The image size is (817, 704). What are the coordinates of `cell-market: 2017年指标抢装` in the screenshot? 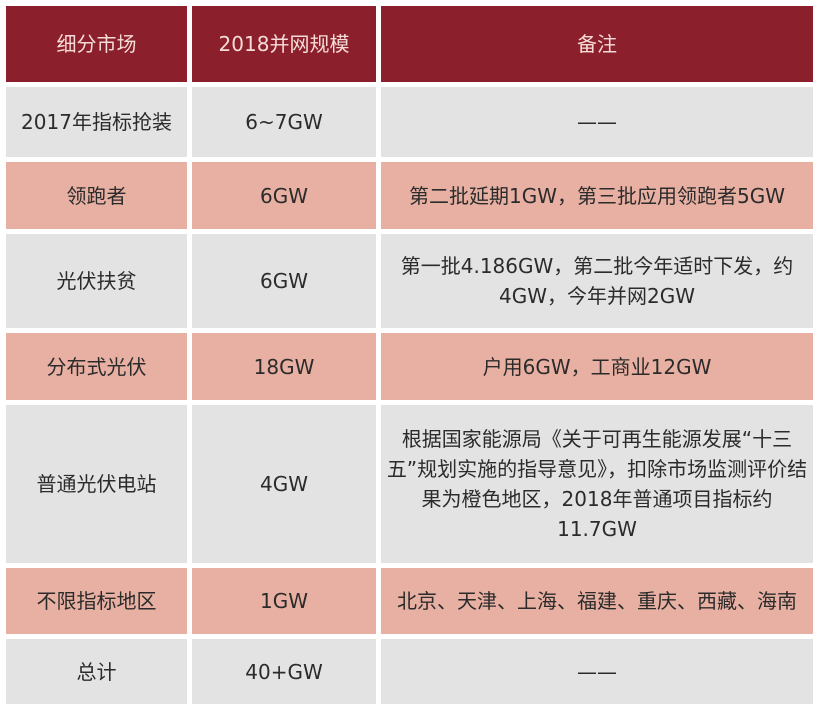 It's located at (96, 122).